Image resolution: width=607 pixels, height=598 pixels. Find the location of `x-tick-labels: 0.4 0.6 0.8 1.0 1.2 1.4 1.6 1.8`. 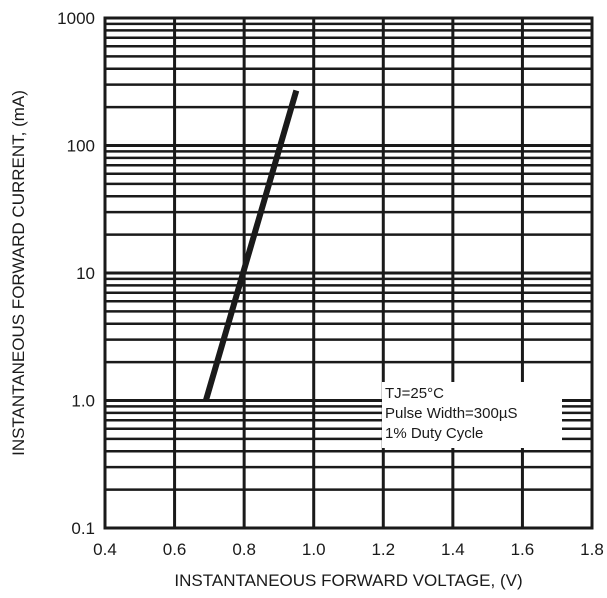

x-tick-labels: 0.4 0.6 0.8 1.0 1.2 1.4 1.6 1.8 is located at coordinates (348, 549).